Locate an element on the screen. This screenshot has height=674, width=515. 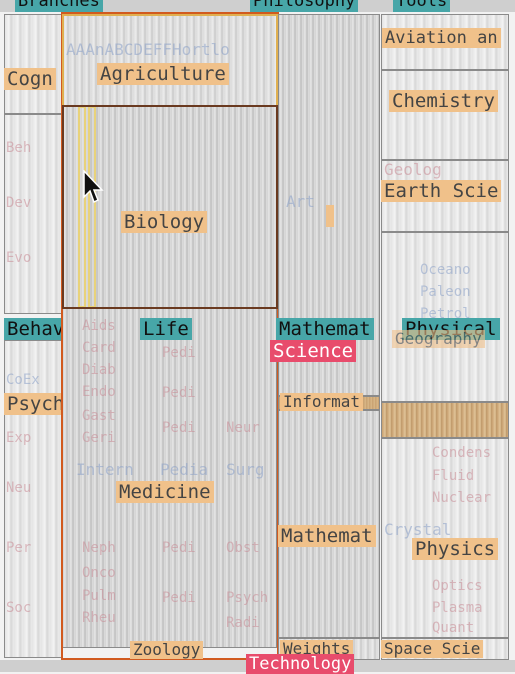
aviation-label: Aviation an is located at coordinates (441, 38).